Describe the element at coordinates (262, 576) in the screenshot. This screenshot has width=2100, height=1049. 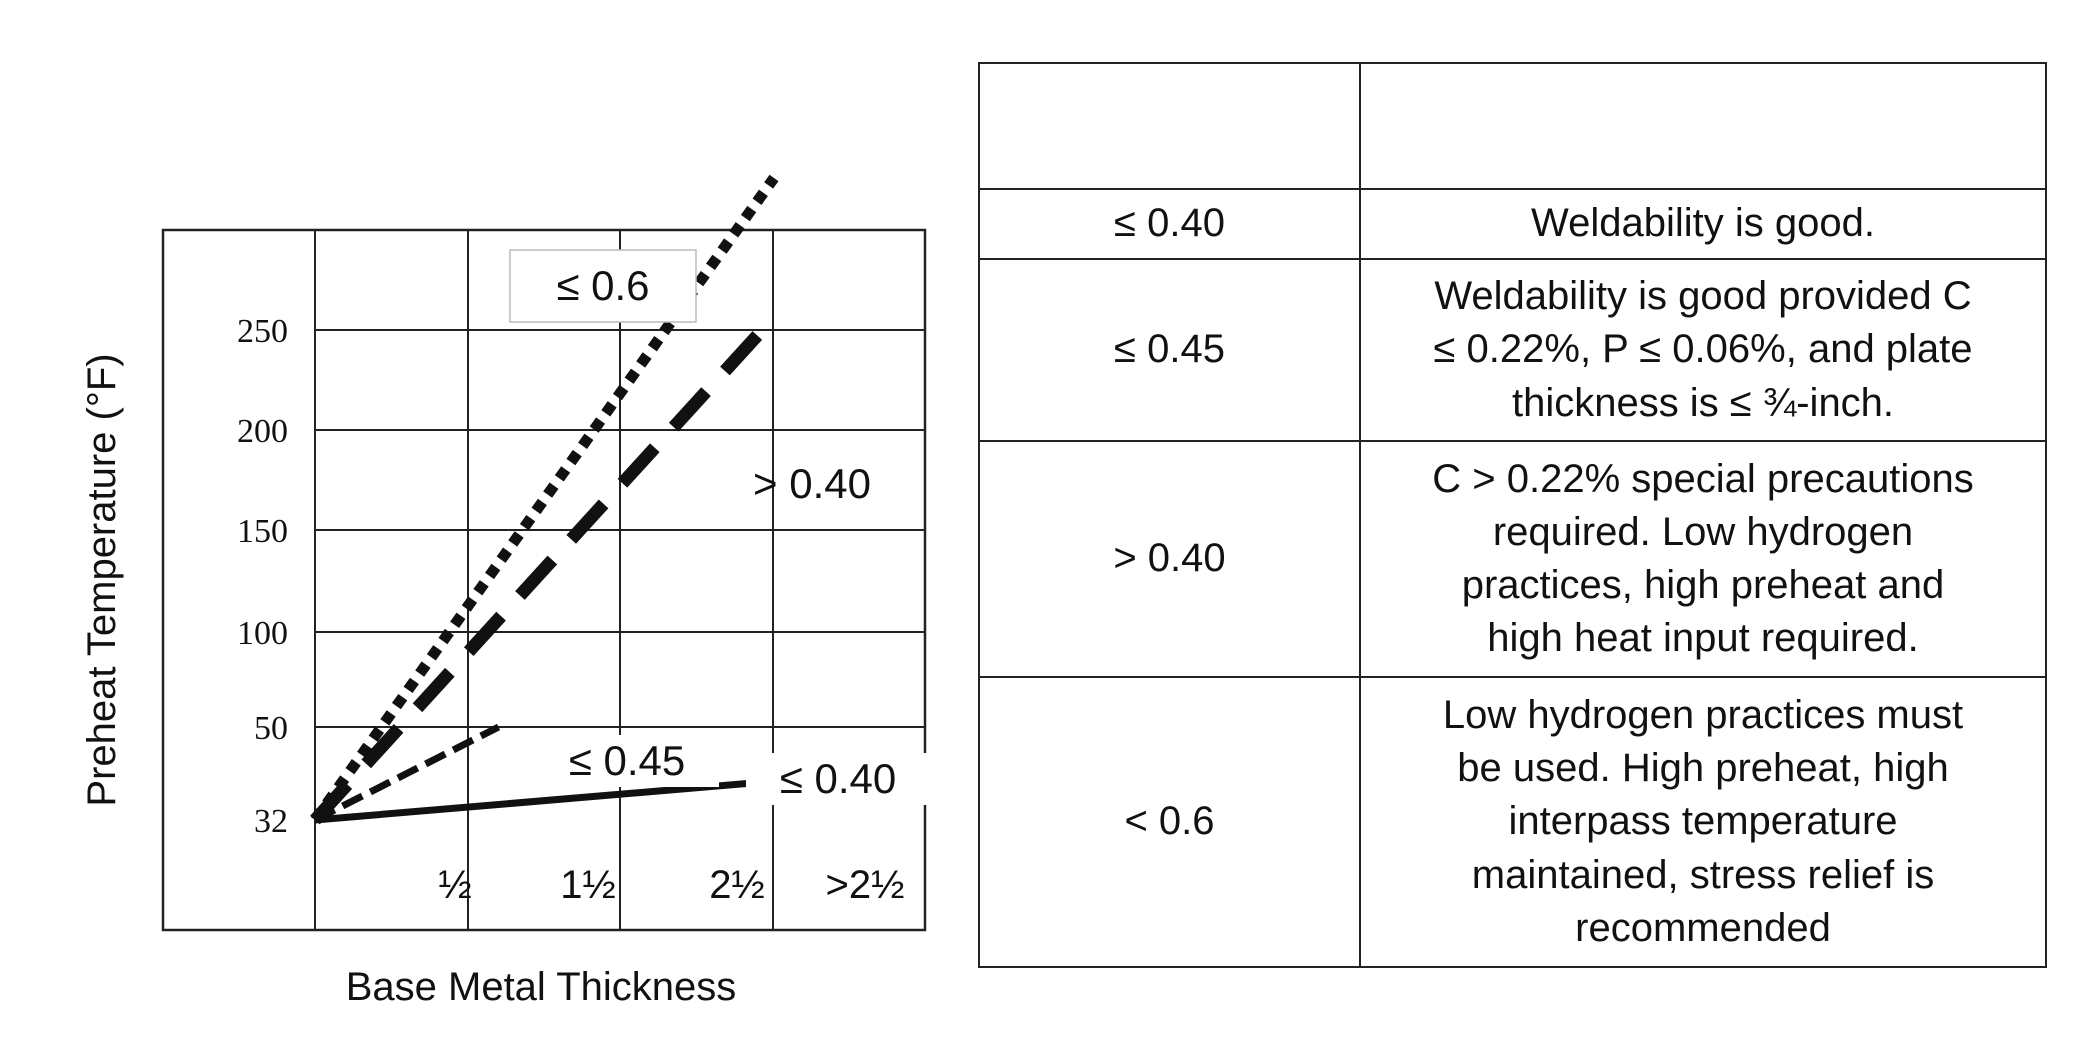
I see `y-tick-labels: 32 50 100 150 200 250` at that location.